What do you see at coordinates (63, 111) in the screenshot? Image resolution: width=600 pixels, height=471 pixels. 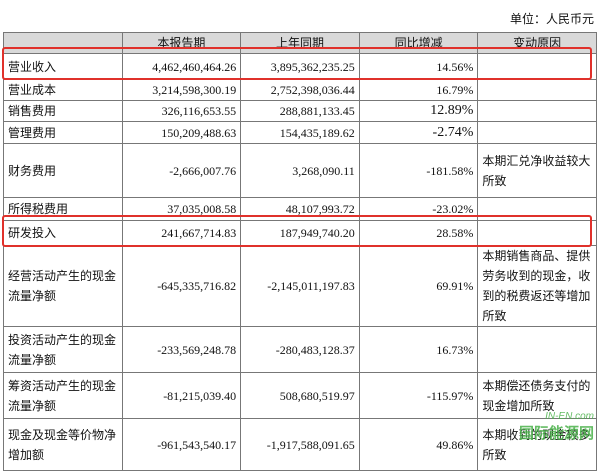 I see `row-label: 销售费用` at bounding box center [63, 111].